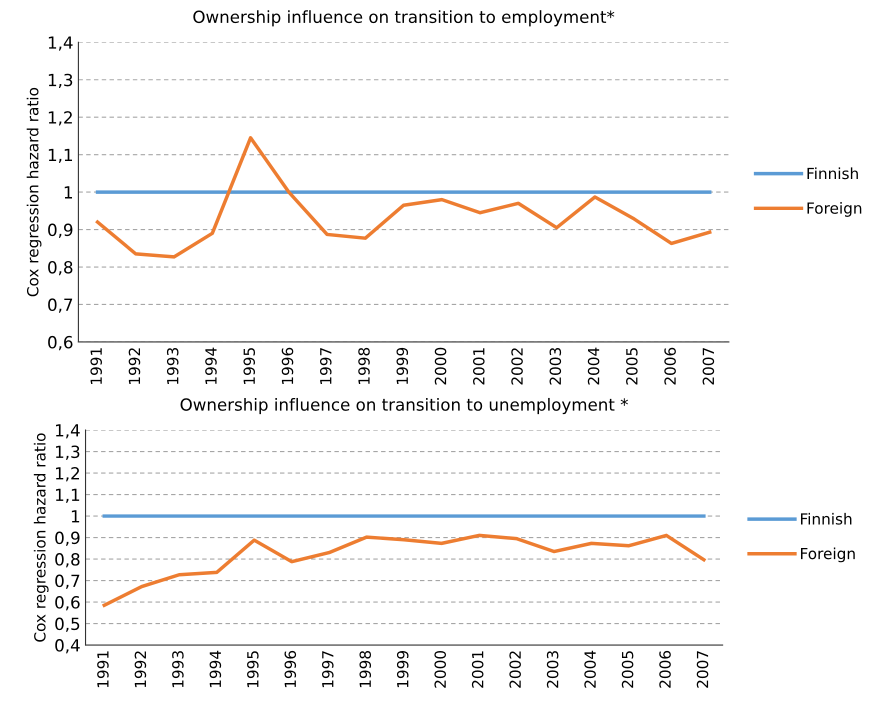 This screenshot has height=705, width=891. I want to click on chart-title: Ownership influence on transition to employment*, so click(403, 18).